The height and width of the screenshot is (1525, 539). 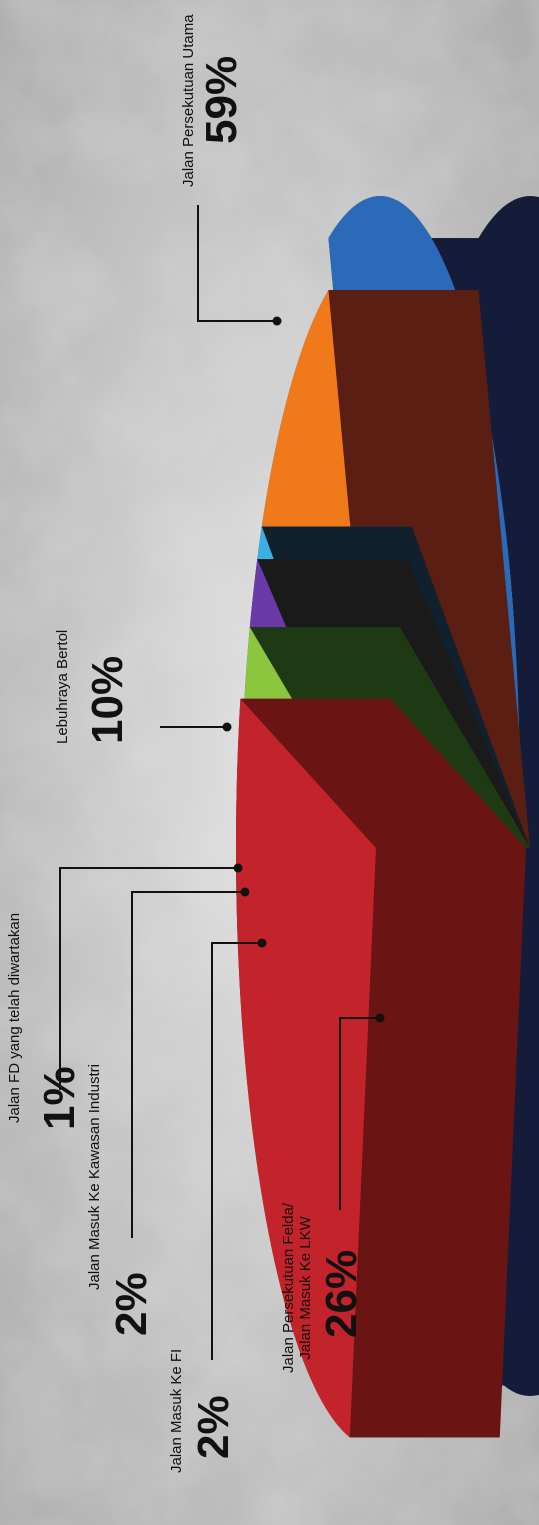 I want to click on slice-value-lebuhraya-bertol: 10%, so click(x=107, y=699).